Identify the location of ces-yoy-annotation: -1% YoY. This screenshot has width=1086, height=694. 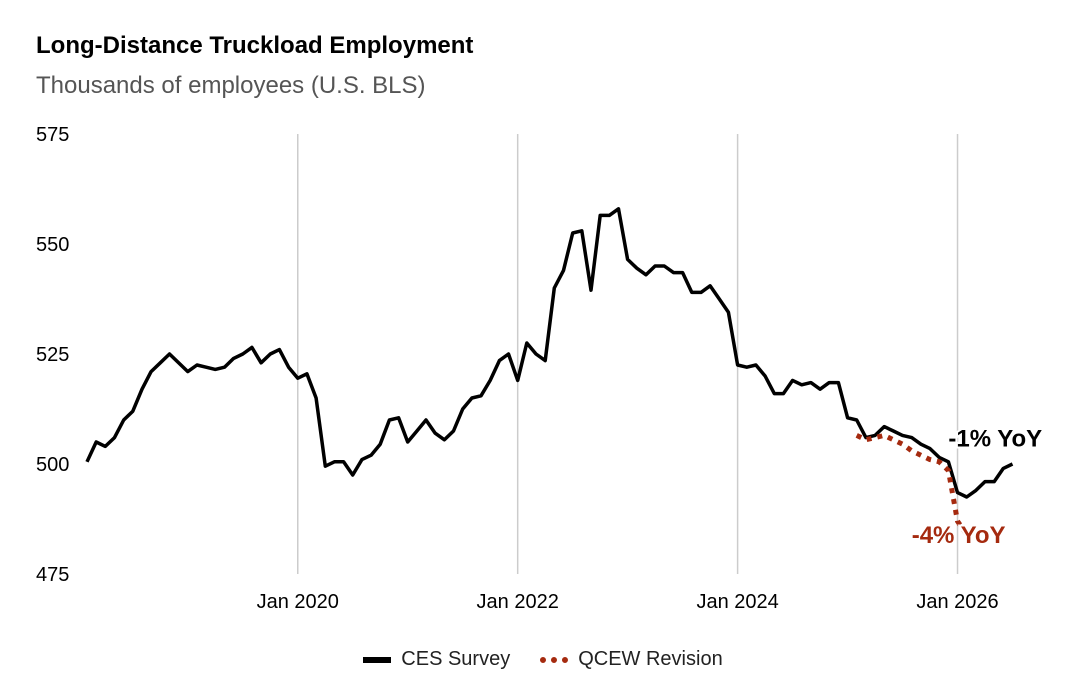
(995, 438).